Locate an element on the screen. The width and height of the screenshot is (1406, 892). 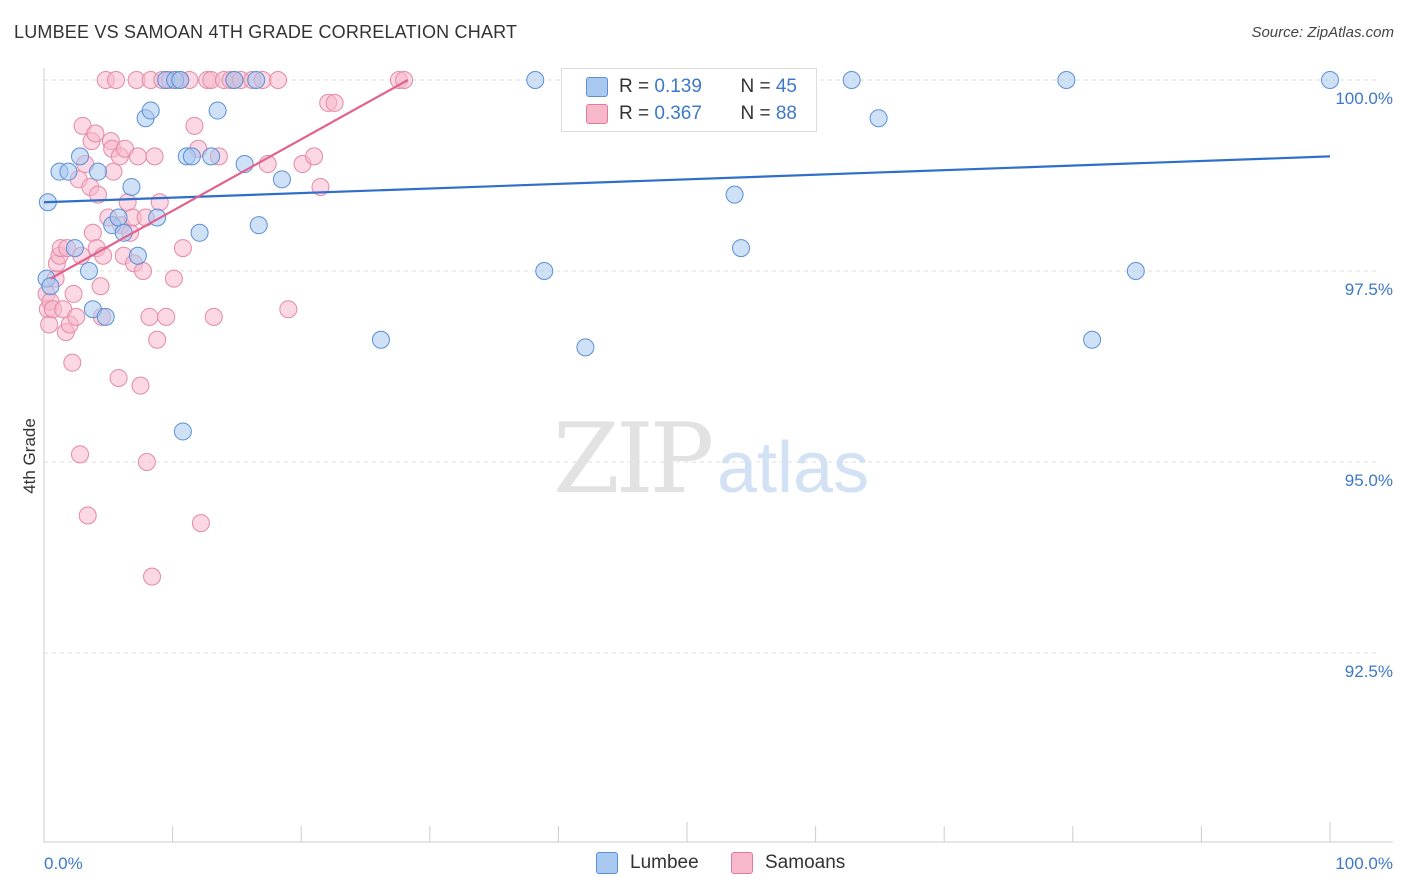
y-tick-label-2: 97.5% is located at coordinates (1369, 289).